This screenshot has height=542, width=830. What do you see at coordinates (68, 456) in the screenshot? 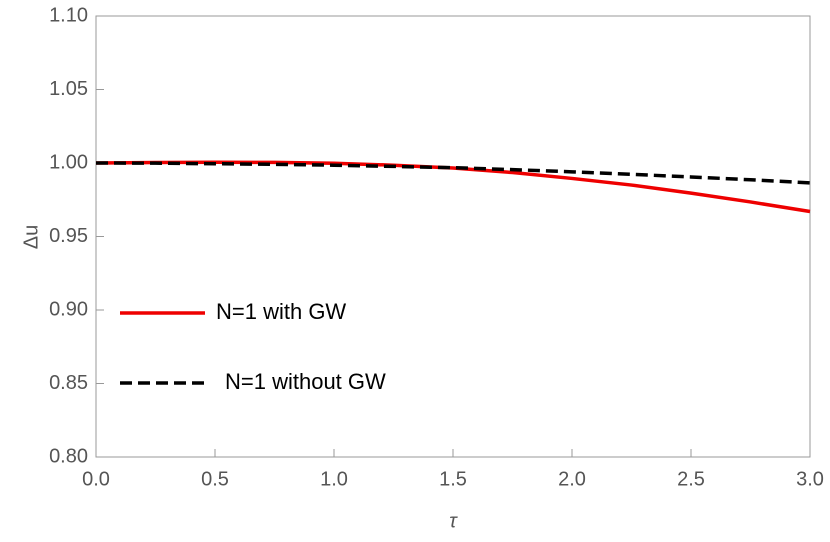
I see `y-tick-label: 0.80` at bounding box center [68, 456].